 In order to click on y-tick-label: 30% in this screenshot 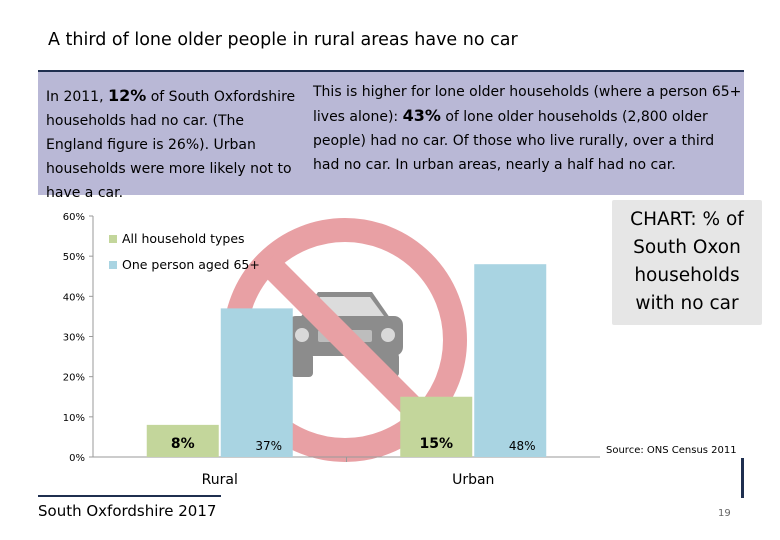, I will do `click(74, 338)`.